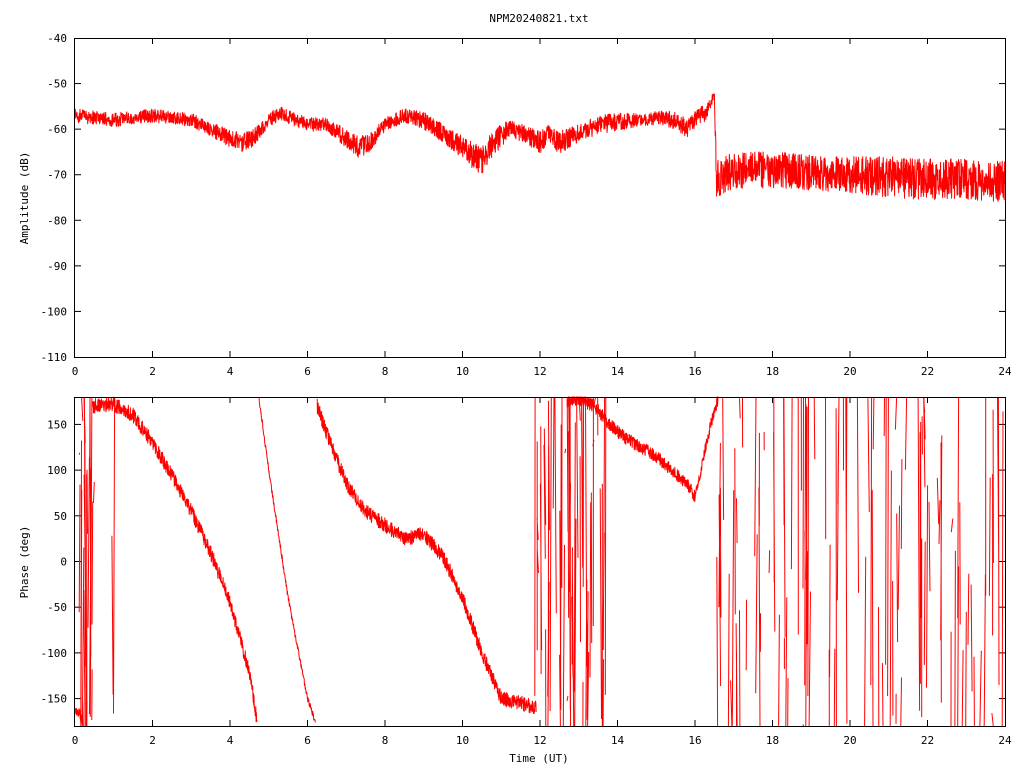 The width and height of the screenshot is (1024, 768). I want to click on y-tick-label: 0, so click(63, 562).